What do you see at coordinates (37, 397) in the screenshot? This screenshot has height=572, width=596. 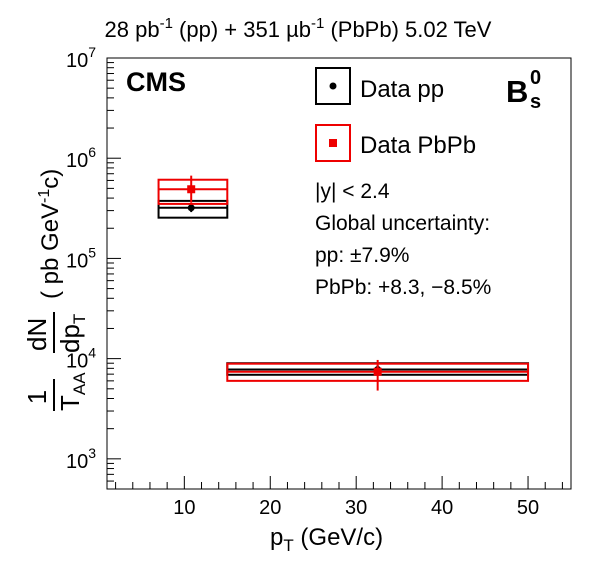 I see `y-label-one: 1` at bounding box center [37, 397].